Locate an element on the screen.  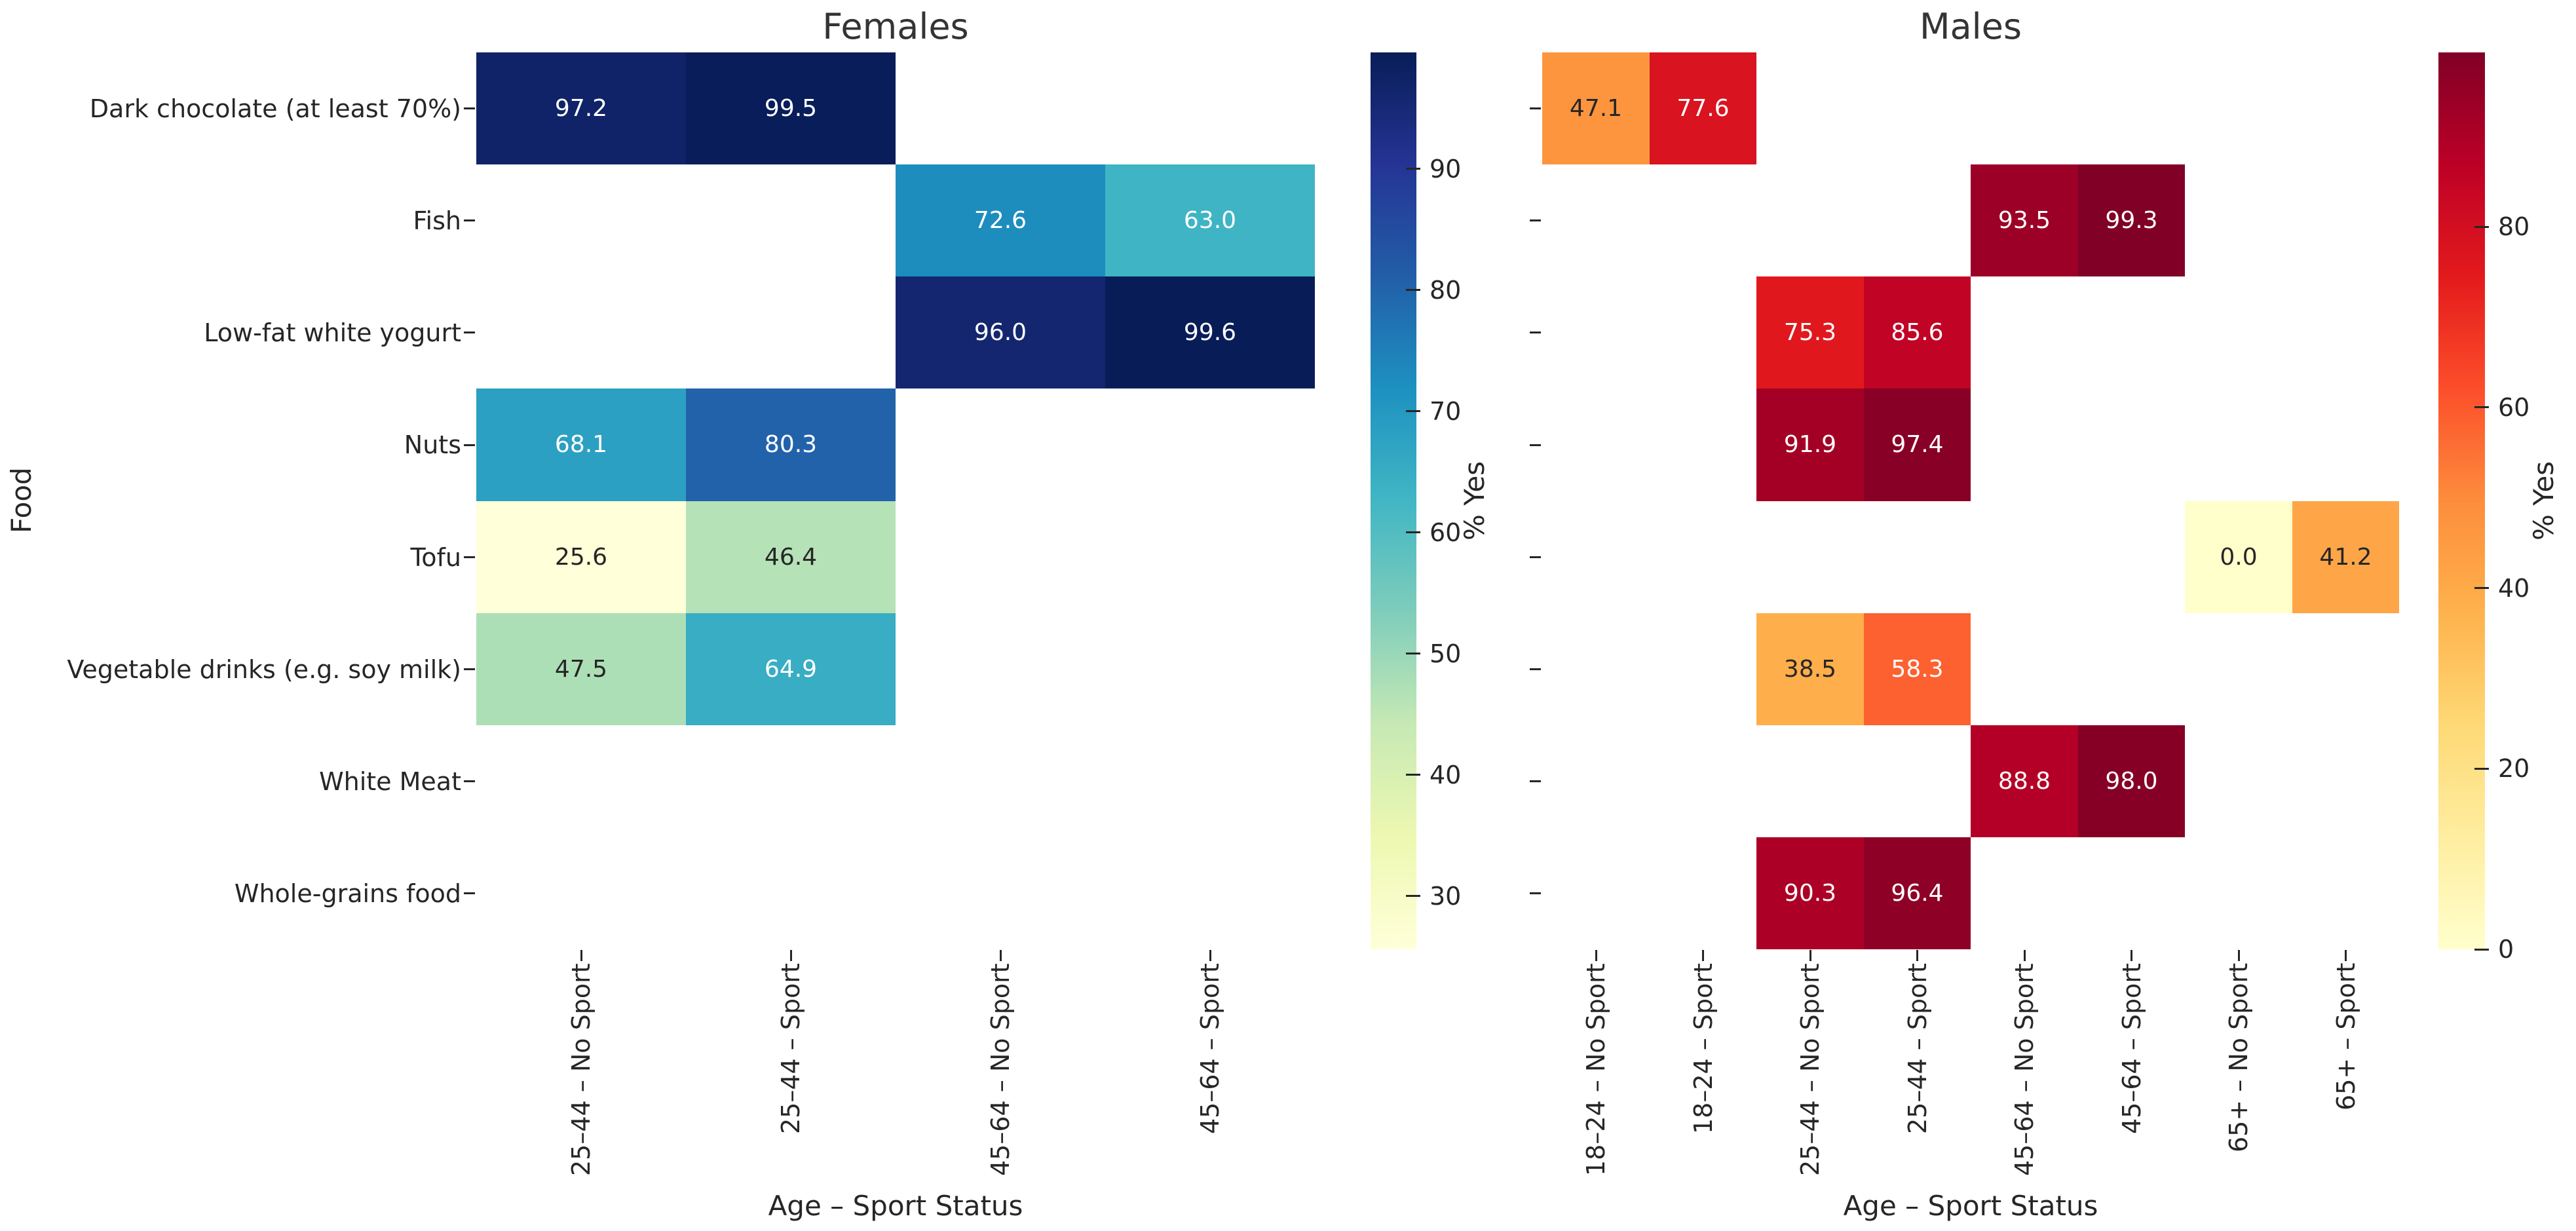
cell-value: 98.0 is located at coordinates (2131, 781).